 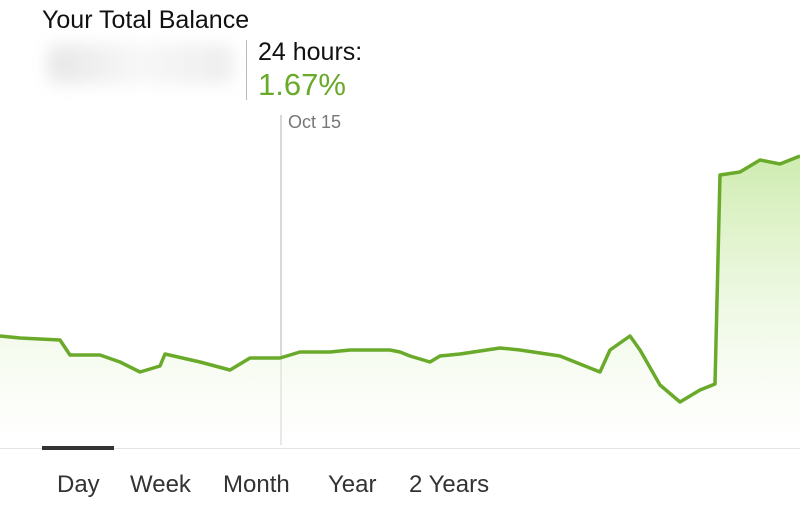 I want to click on range-tab: Day, so click(x=78, y=484).